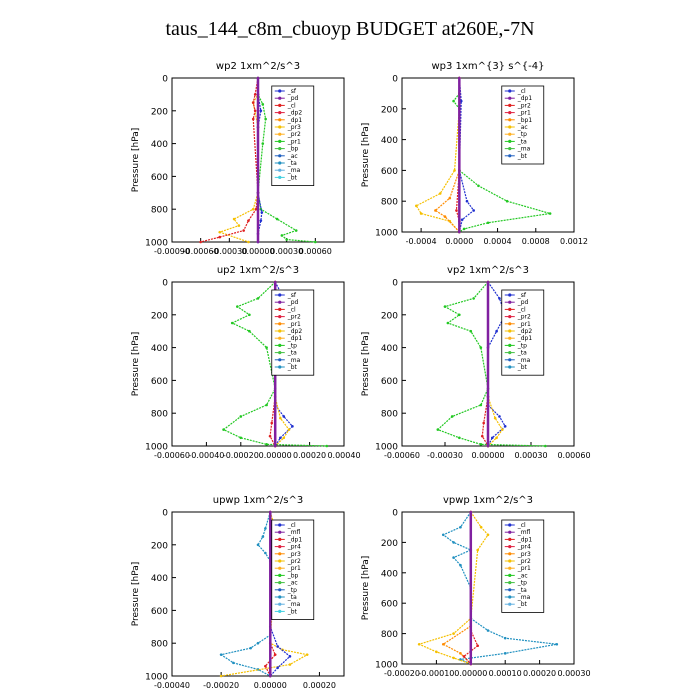  Describe the element at coordinates (292, 353) in the screenshot. I see `legend-label: _ta` at that location.